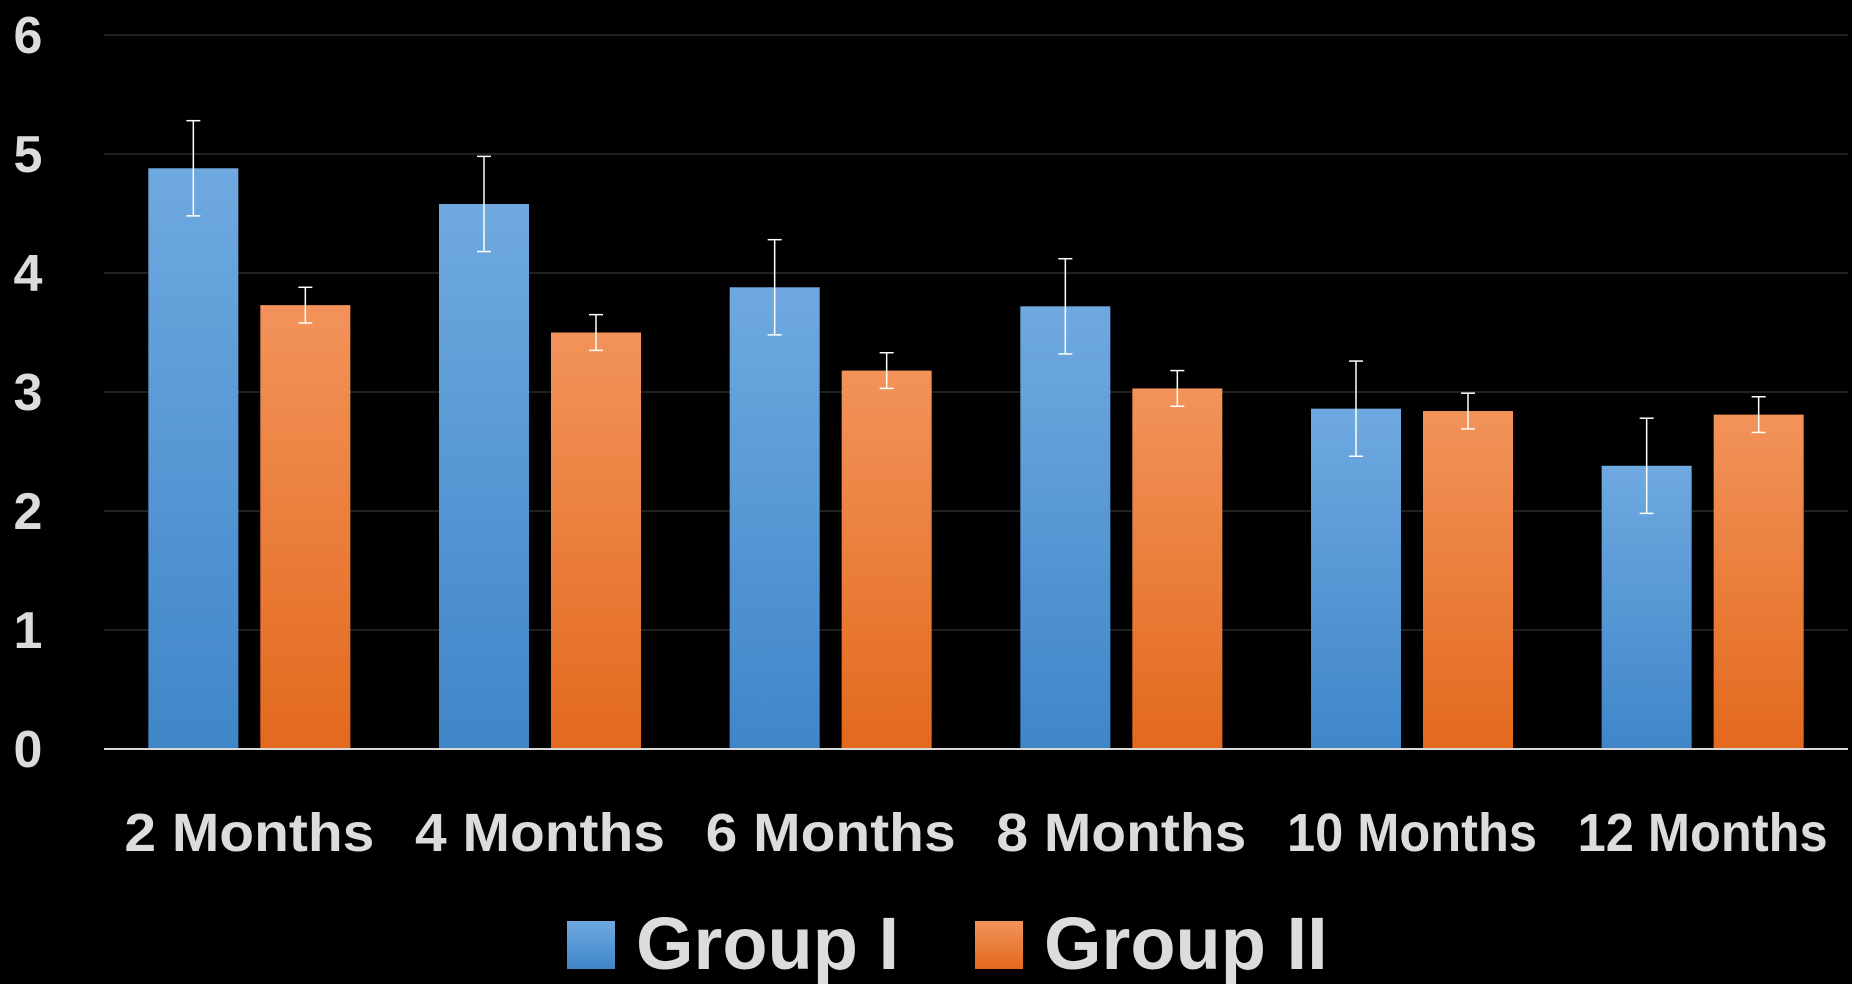 The width and height of the screenshot is (1852, 984). Describe the element at coordinates (249, 833) in the screenshot. I see `x-tick-label: 2 Months` at that location.